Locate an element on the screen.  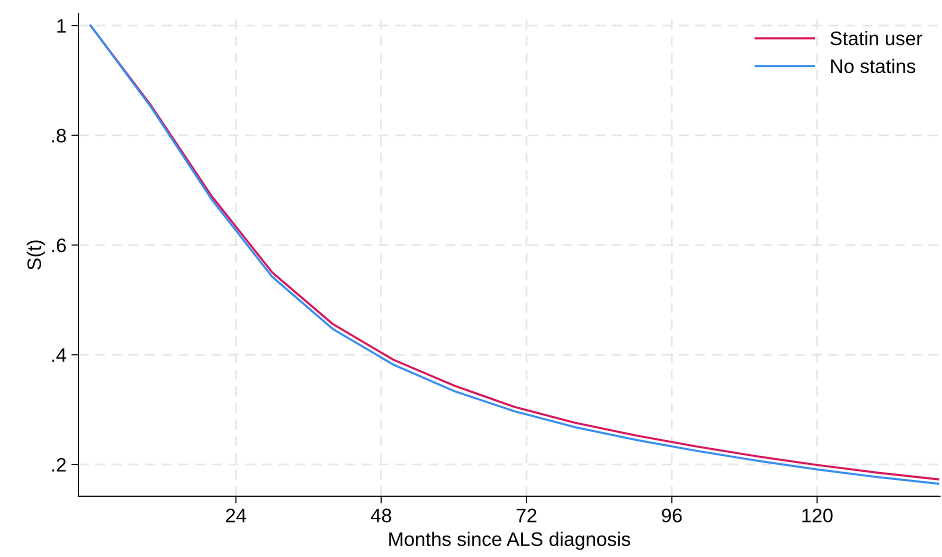
x-tick-label: 48 is located at coordinates (381, 515).